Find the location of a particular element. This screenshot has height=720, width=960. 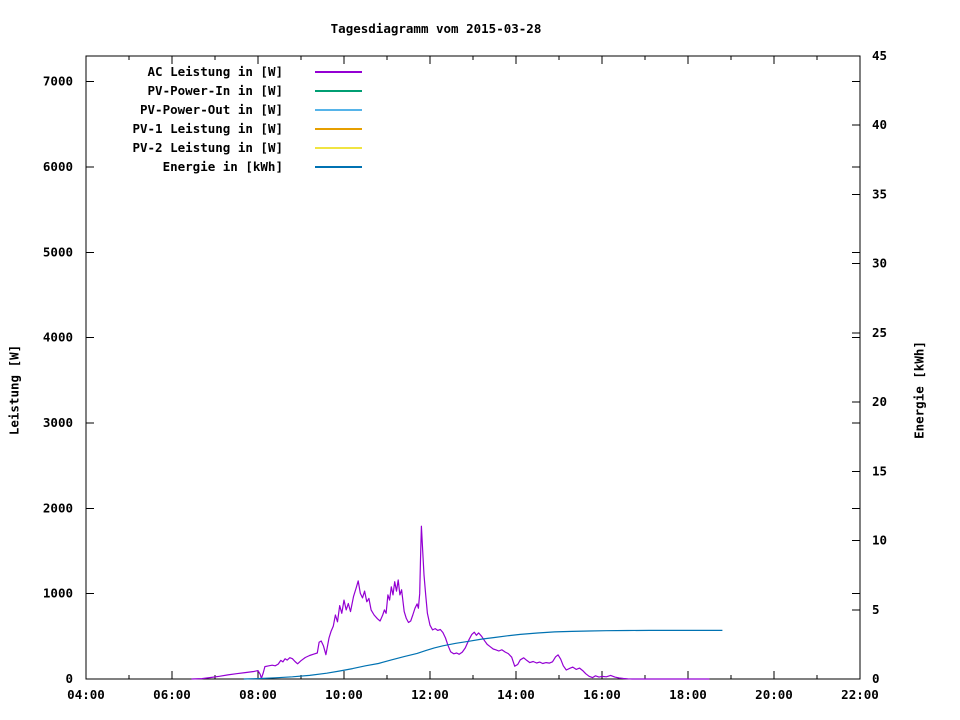

x-tick-label: 14:00 is located at coordinates (516, 694).